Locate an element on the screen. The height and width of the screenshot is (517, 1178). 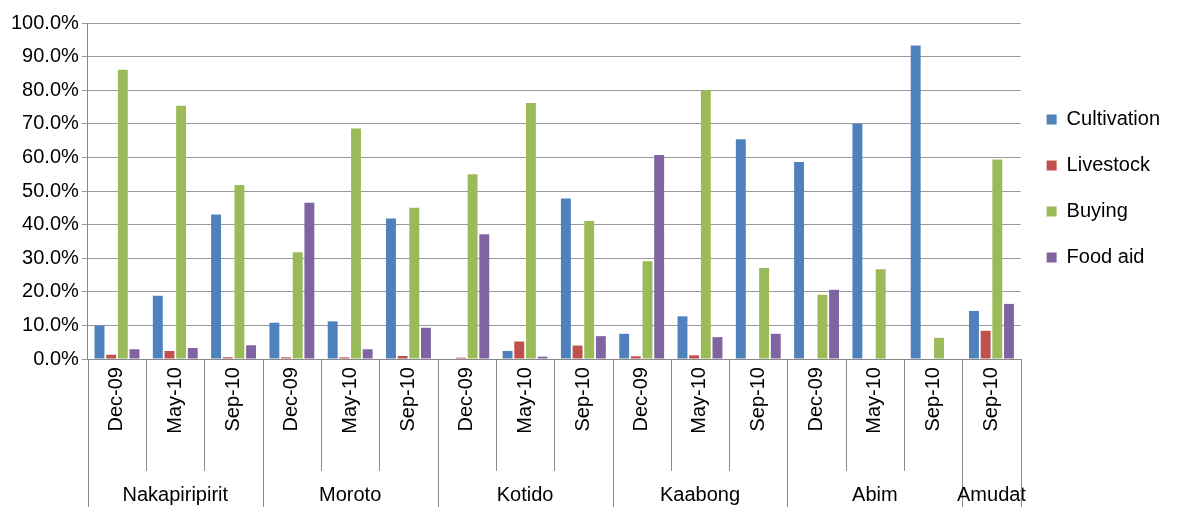
y-tick-label: 20.0% is located at coordinates (51, 290).